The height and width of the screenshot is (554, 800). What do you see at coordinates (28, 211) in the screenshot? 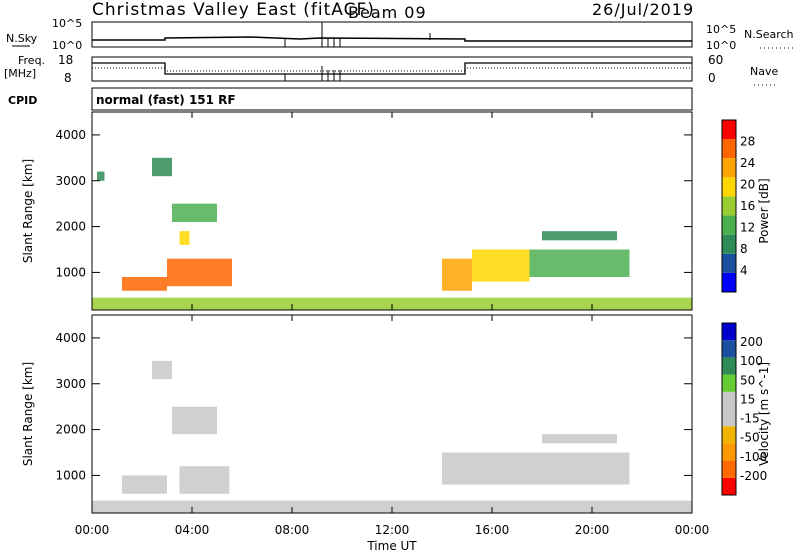
I see `power-y-label: Slant Range [km]` at bounding box center [28, 211].